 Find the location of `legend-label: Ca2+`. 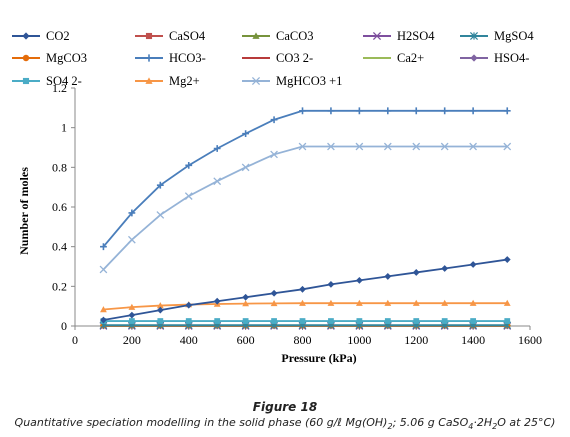

legend-label: Ca2+ is located at coordinates (410, 58).